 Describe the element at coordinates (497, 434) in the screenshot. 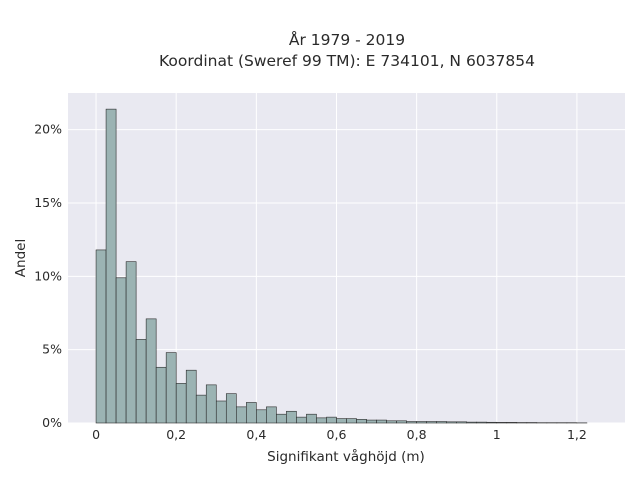

I see `x-tick-label: 1` at that location.